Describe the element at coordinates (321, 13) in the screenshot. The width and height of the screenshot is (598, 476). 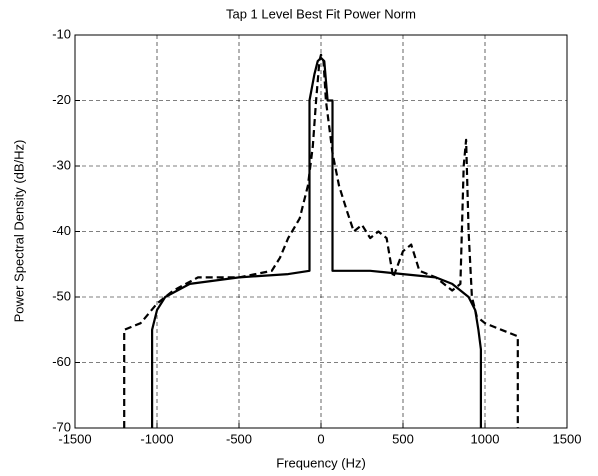
I see `chart-title: Tap 1 Level Best Fit Power Norm` at that location.